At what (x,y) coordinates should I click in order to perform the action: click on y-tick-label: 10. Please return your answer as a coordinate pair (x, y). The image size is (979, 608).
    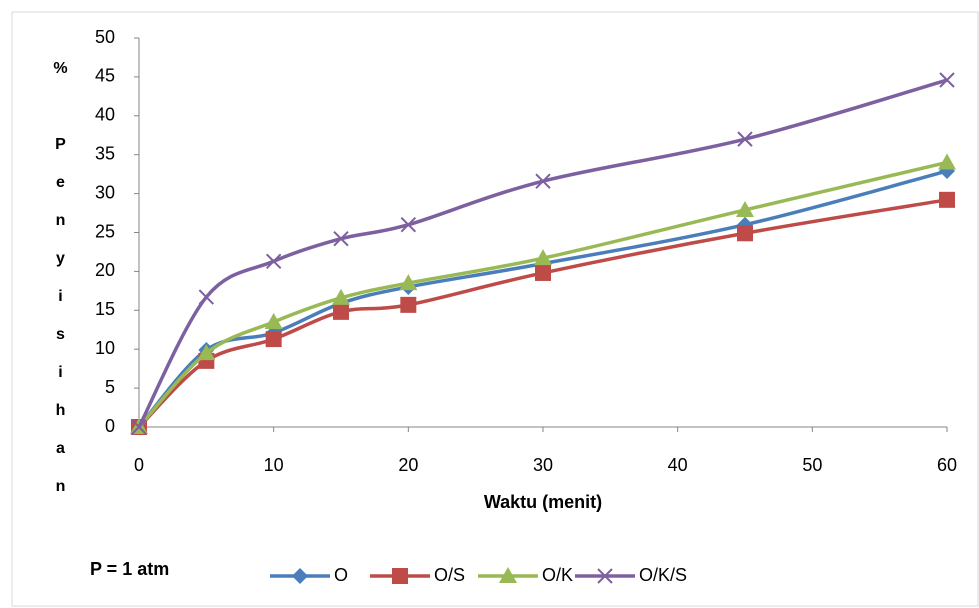
    Looking at the image, I should click on (105, 348).